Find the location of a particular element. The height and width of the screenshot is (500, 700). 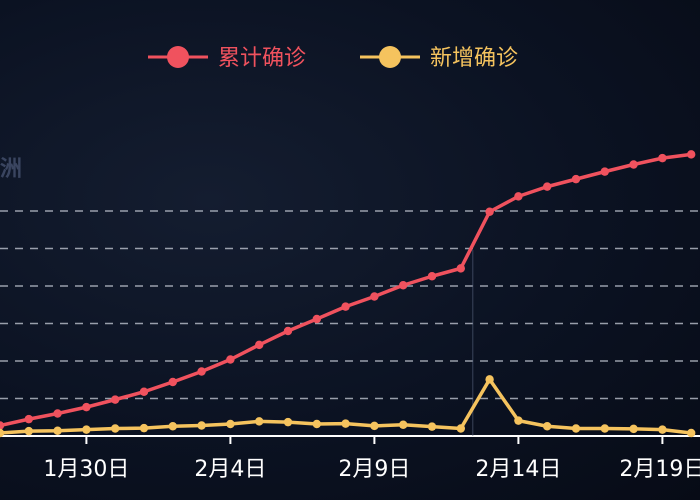

background-map-label: 洲 is located at coordinates (11, 169).